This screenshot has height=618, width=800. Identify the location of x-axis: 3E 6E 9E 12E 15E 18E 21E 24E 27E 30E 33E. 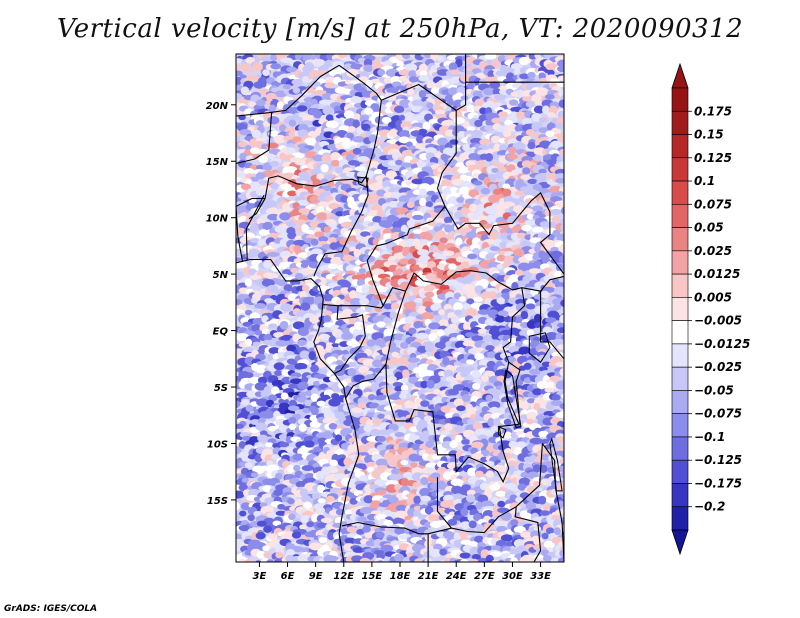
(402, 572).